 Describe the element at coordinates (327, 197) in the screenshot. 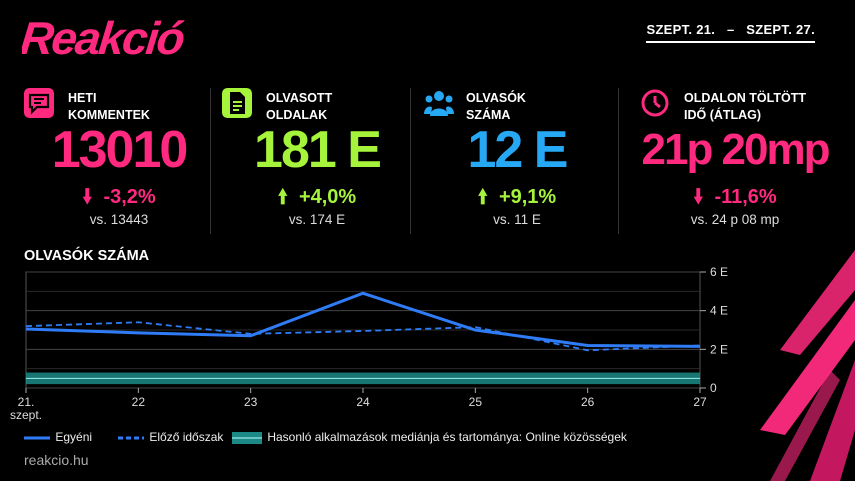

I see `stat-change-value: +4,0%` at that location.